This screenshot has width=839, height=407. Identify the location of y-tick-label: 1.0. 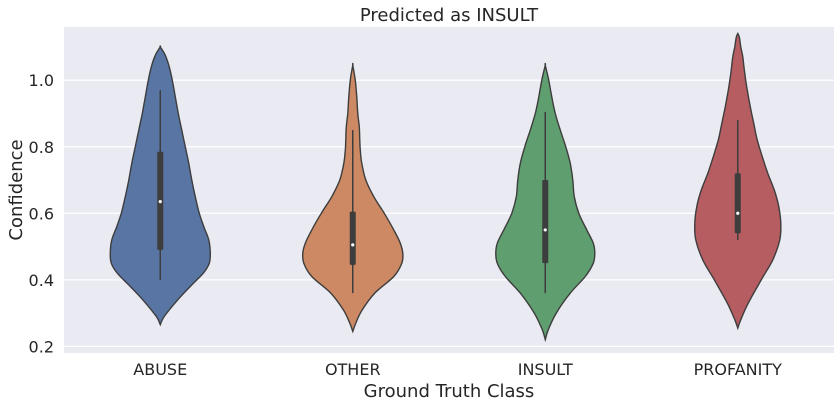
(41, 80).